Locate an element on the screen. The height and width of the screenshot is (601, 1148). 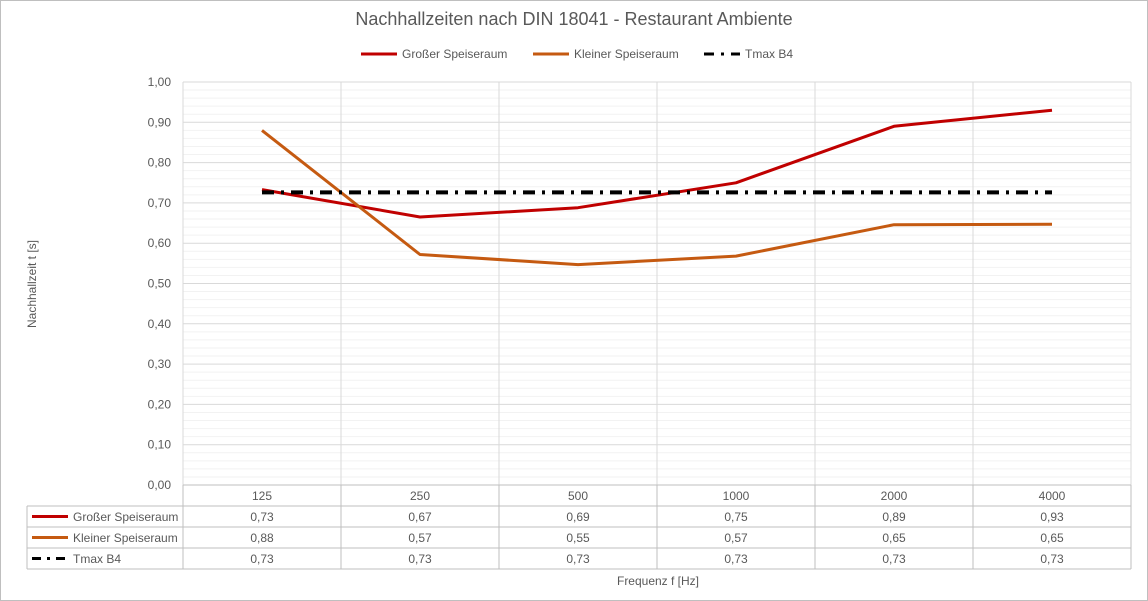
y-tick-label: 0,50 is located at coordinates (160, 284).